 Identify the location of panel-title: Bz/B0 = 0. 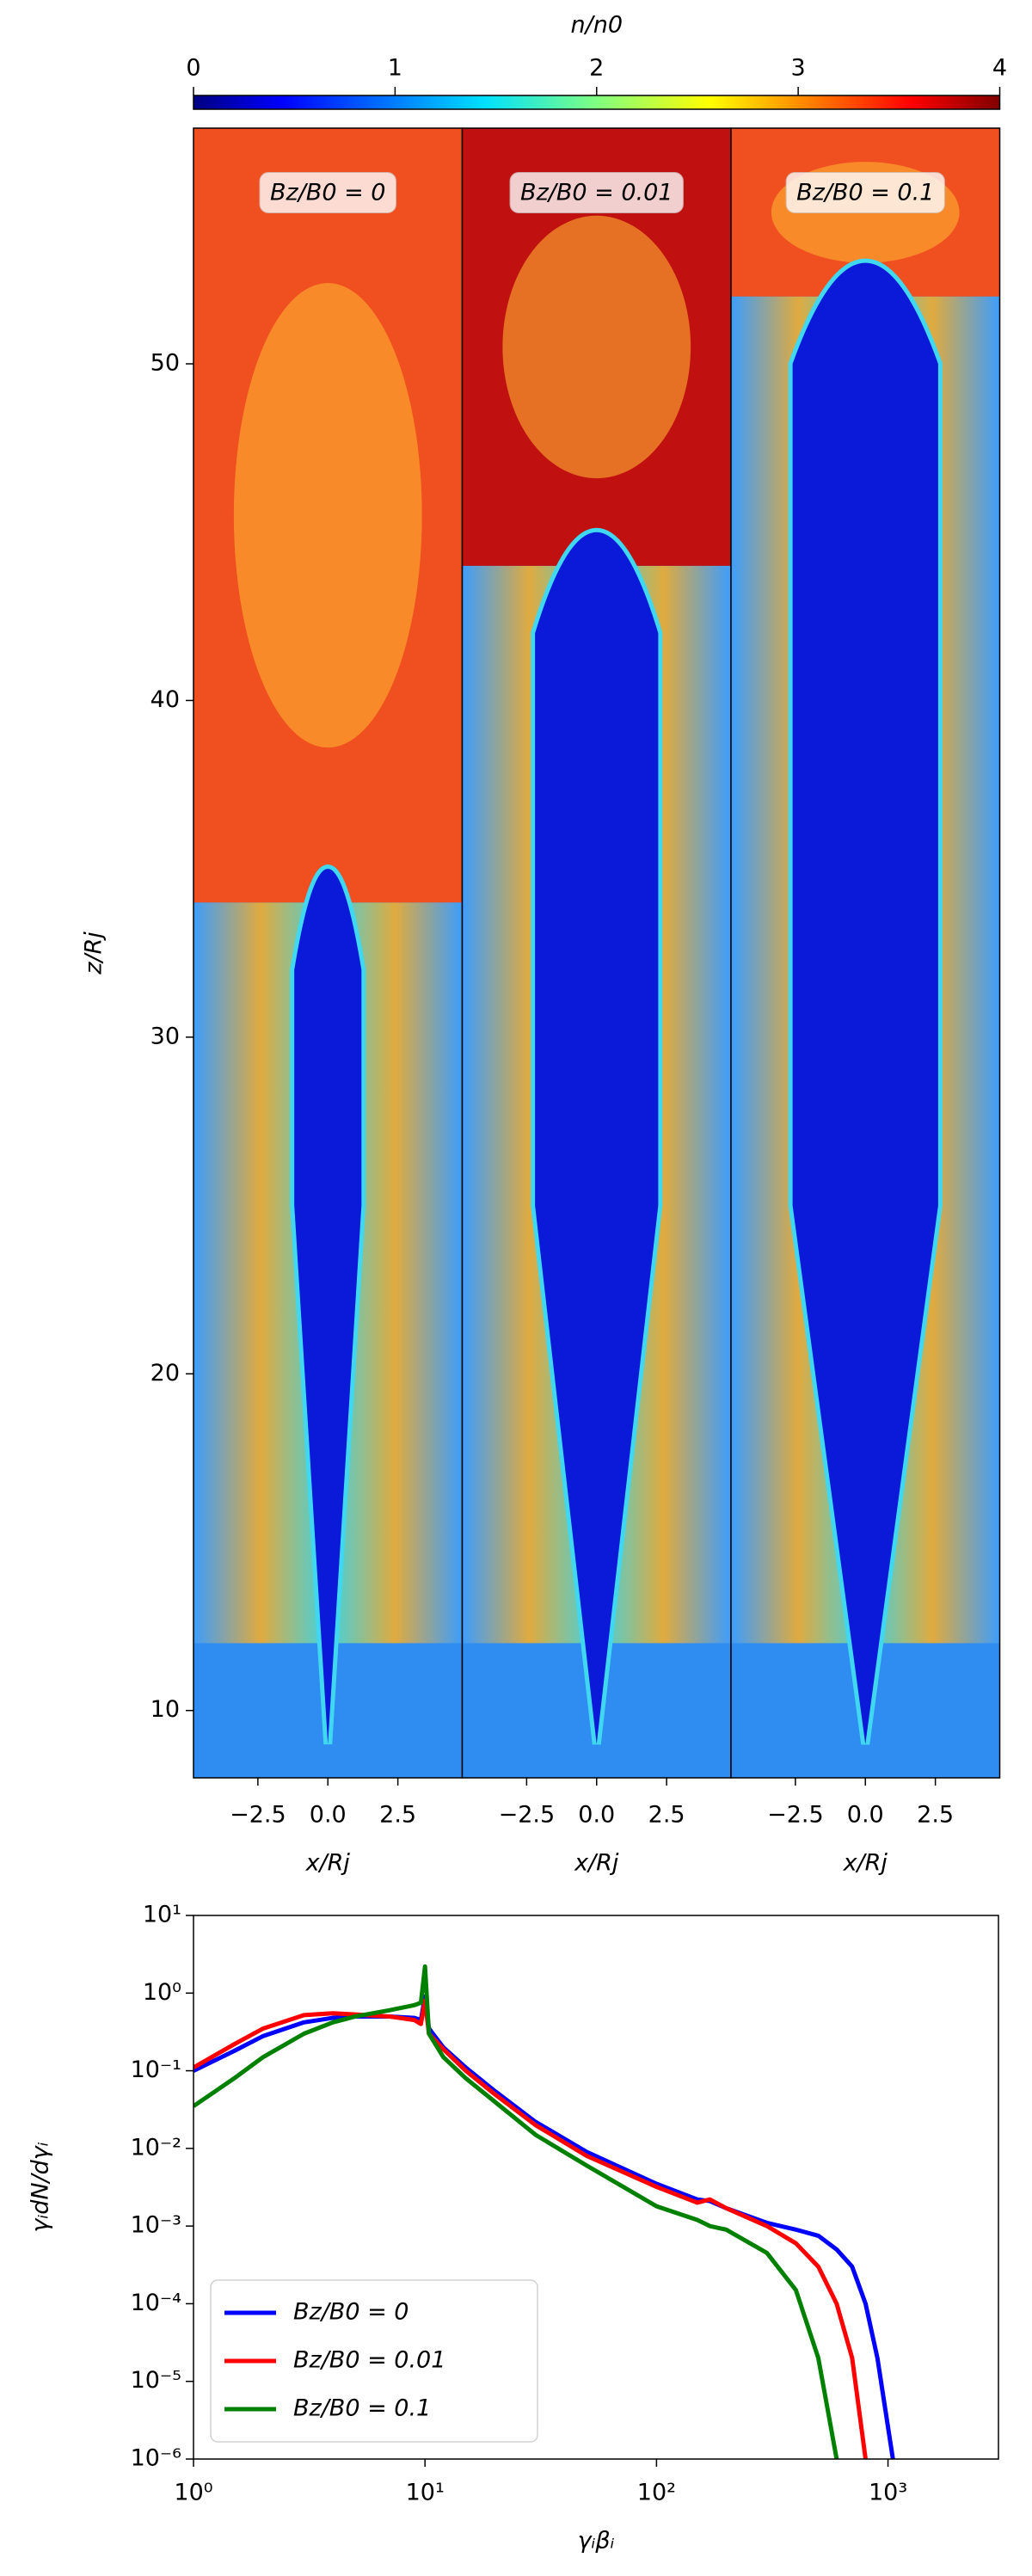
(328, 193).